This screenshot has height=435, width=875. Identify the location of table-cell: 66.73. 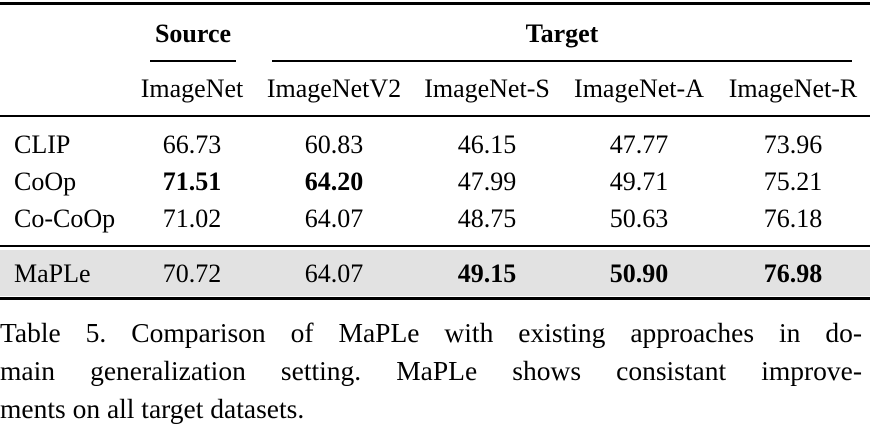
(192, 144).